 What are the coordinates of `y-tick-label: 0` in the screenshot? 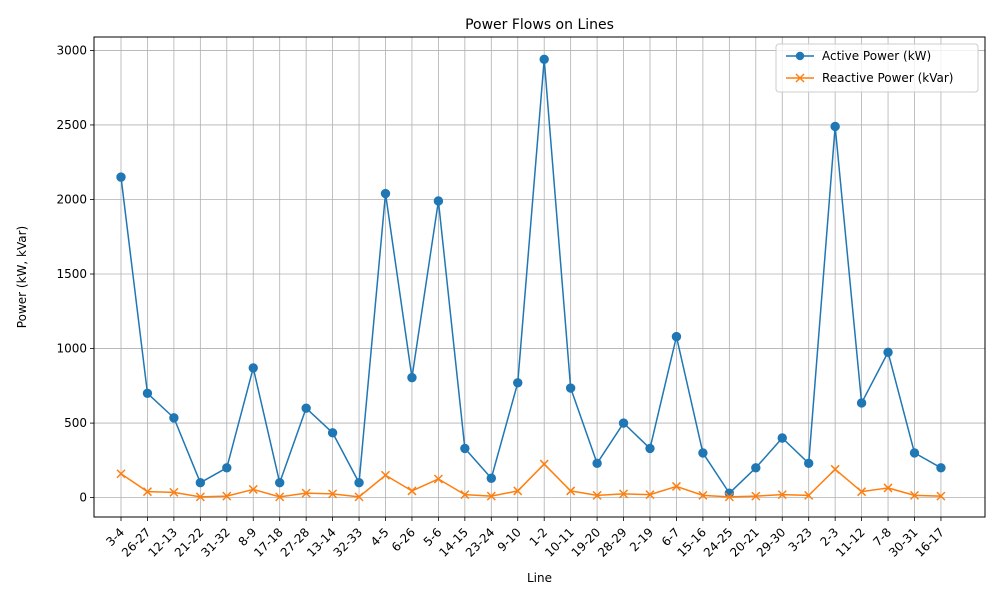 It's located at (83, 498).